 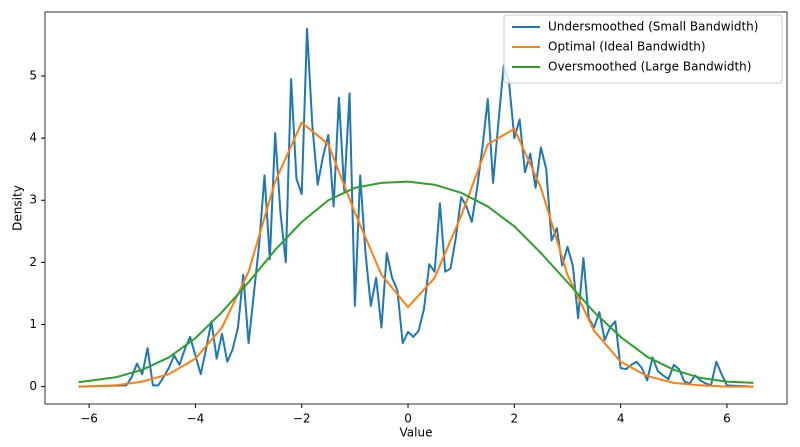 What do you see at coordinates (33, 324) in the screenshot?
I see `y-tick-label: 1` at bounding box center [33, 324].